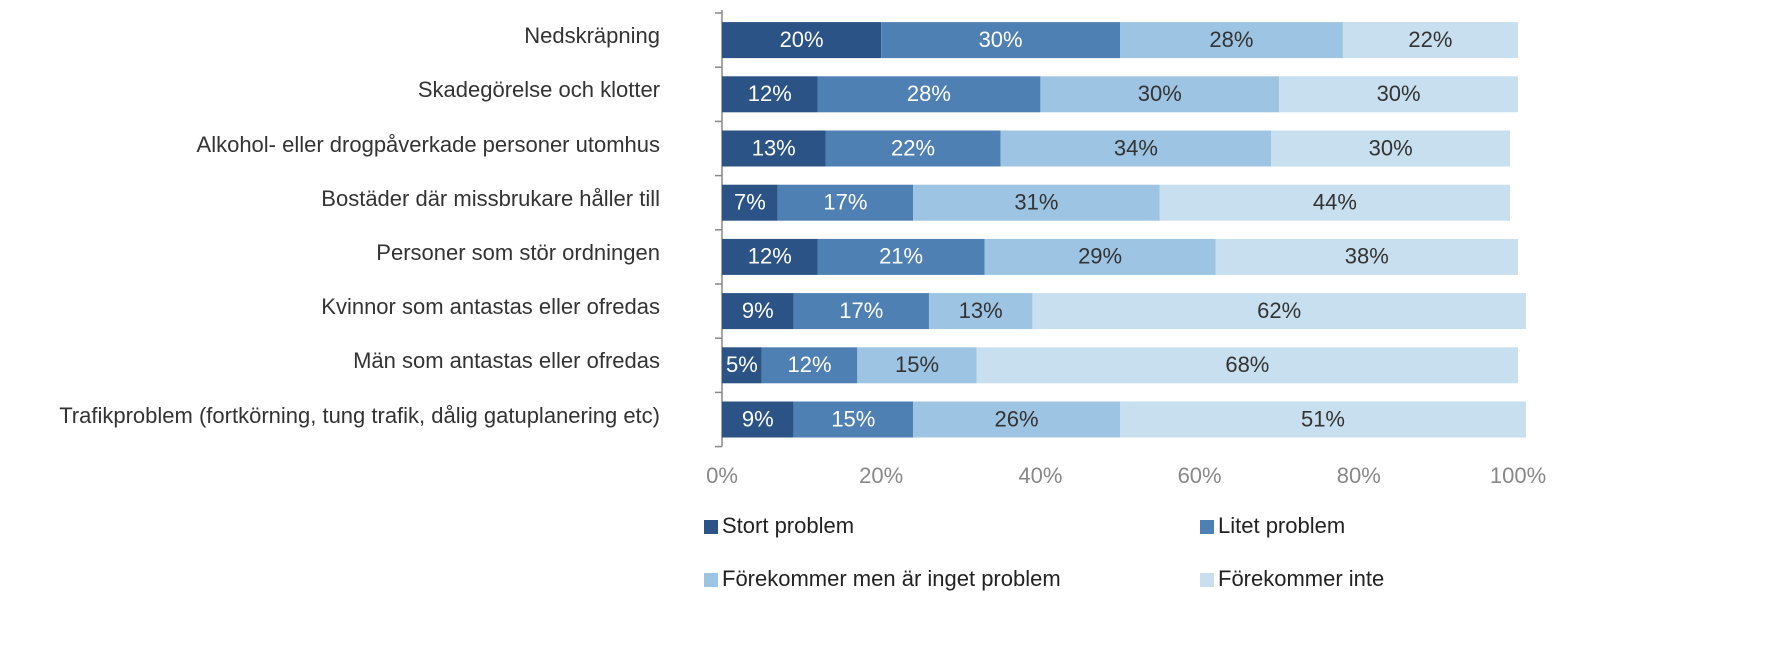  What do you see at coordinates (1518, 475) in the screenshot?
I see `x-tick-label: 100%` at bounding box center [1518, 475].